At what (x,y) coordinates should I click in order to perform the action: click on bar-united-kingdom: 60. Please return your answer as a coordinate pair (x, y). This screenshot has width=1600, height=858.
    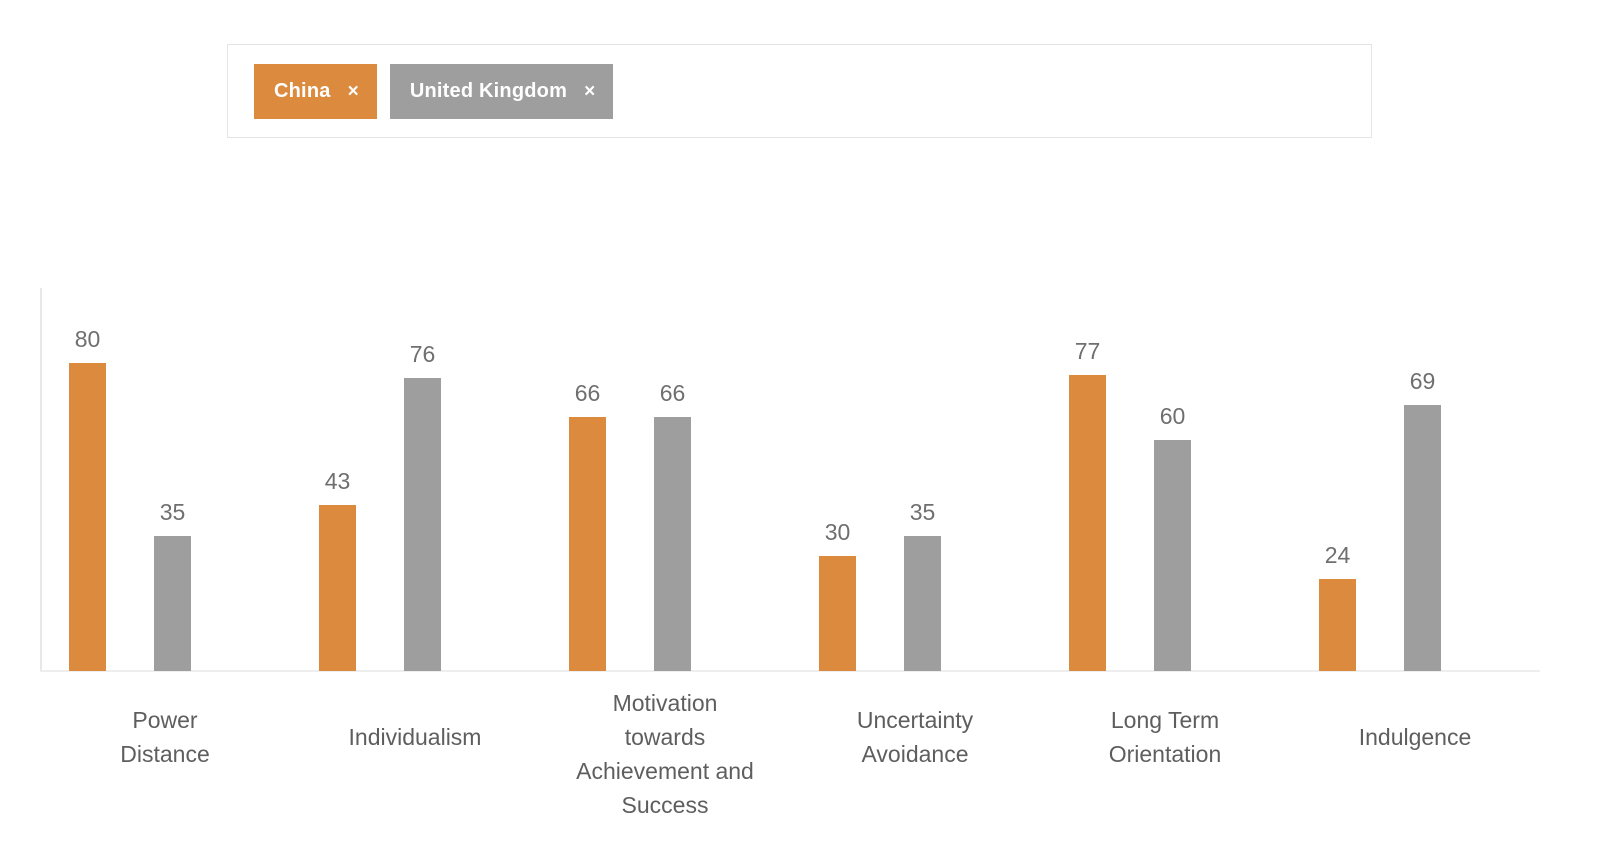
    Looking at the image, I should click on (1172, 479).